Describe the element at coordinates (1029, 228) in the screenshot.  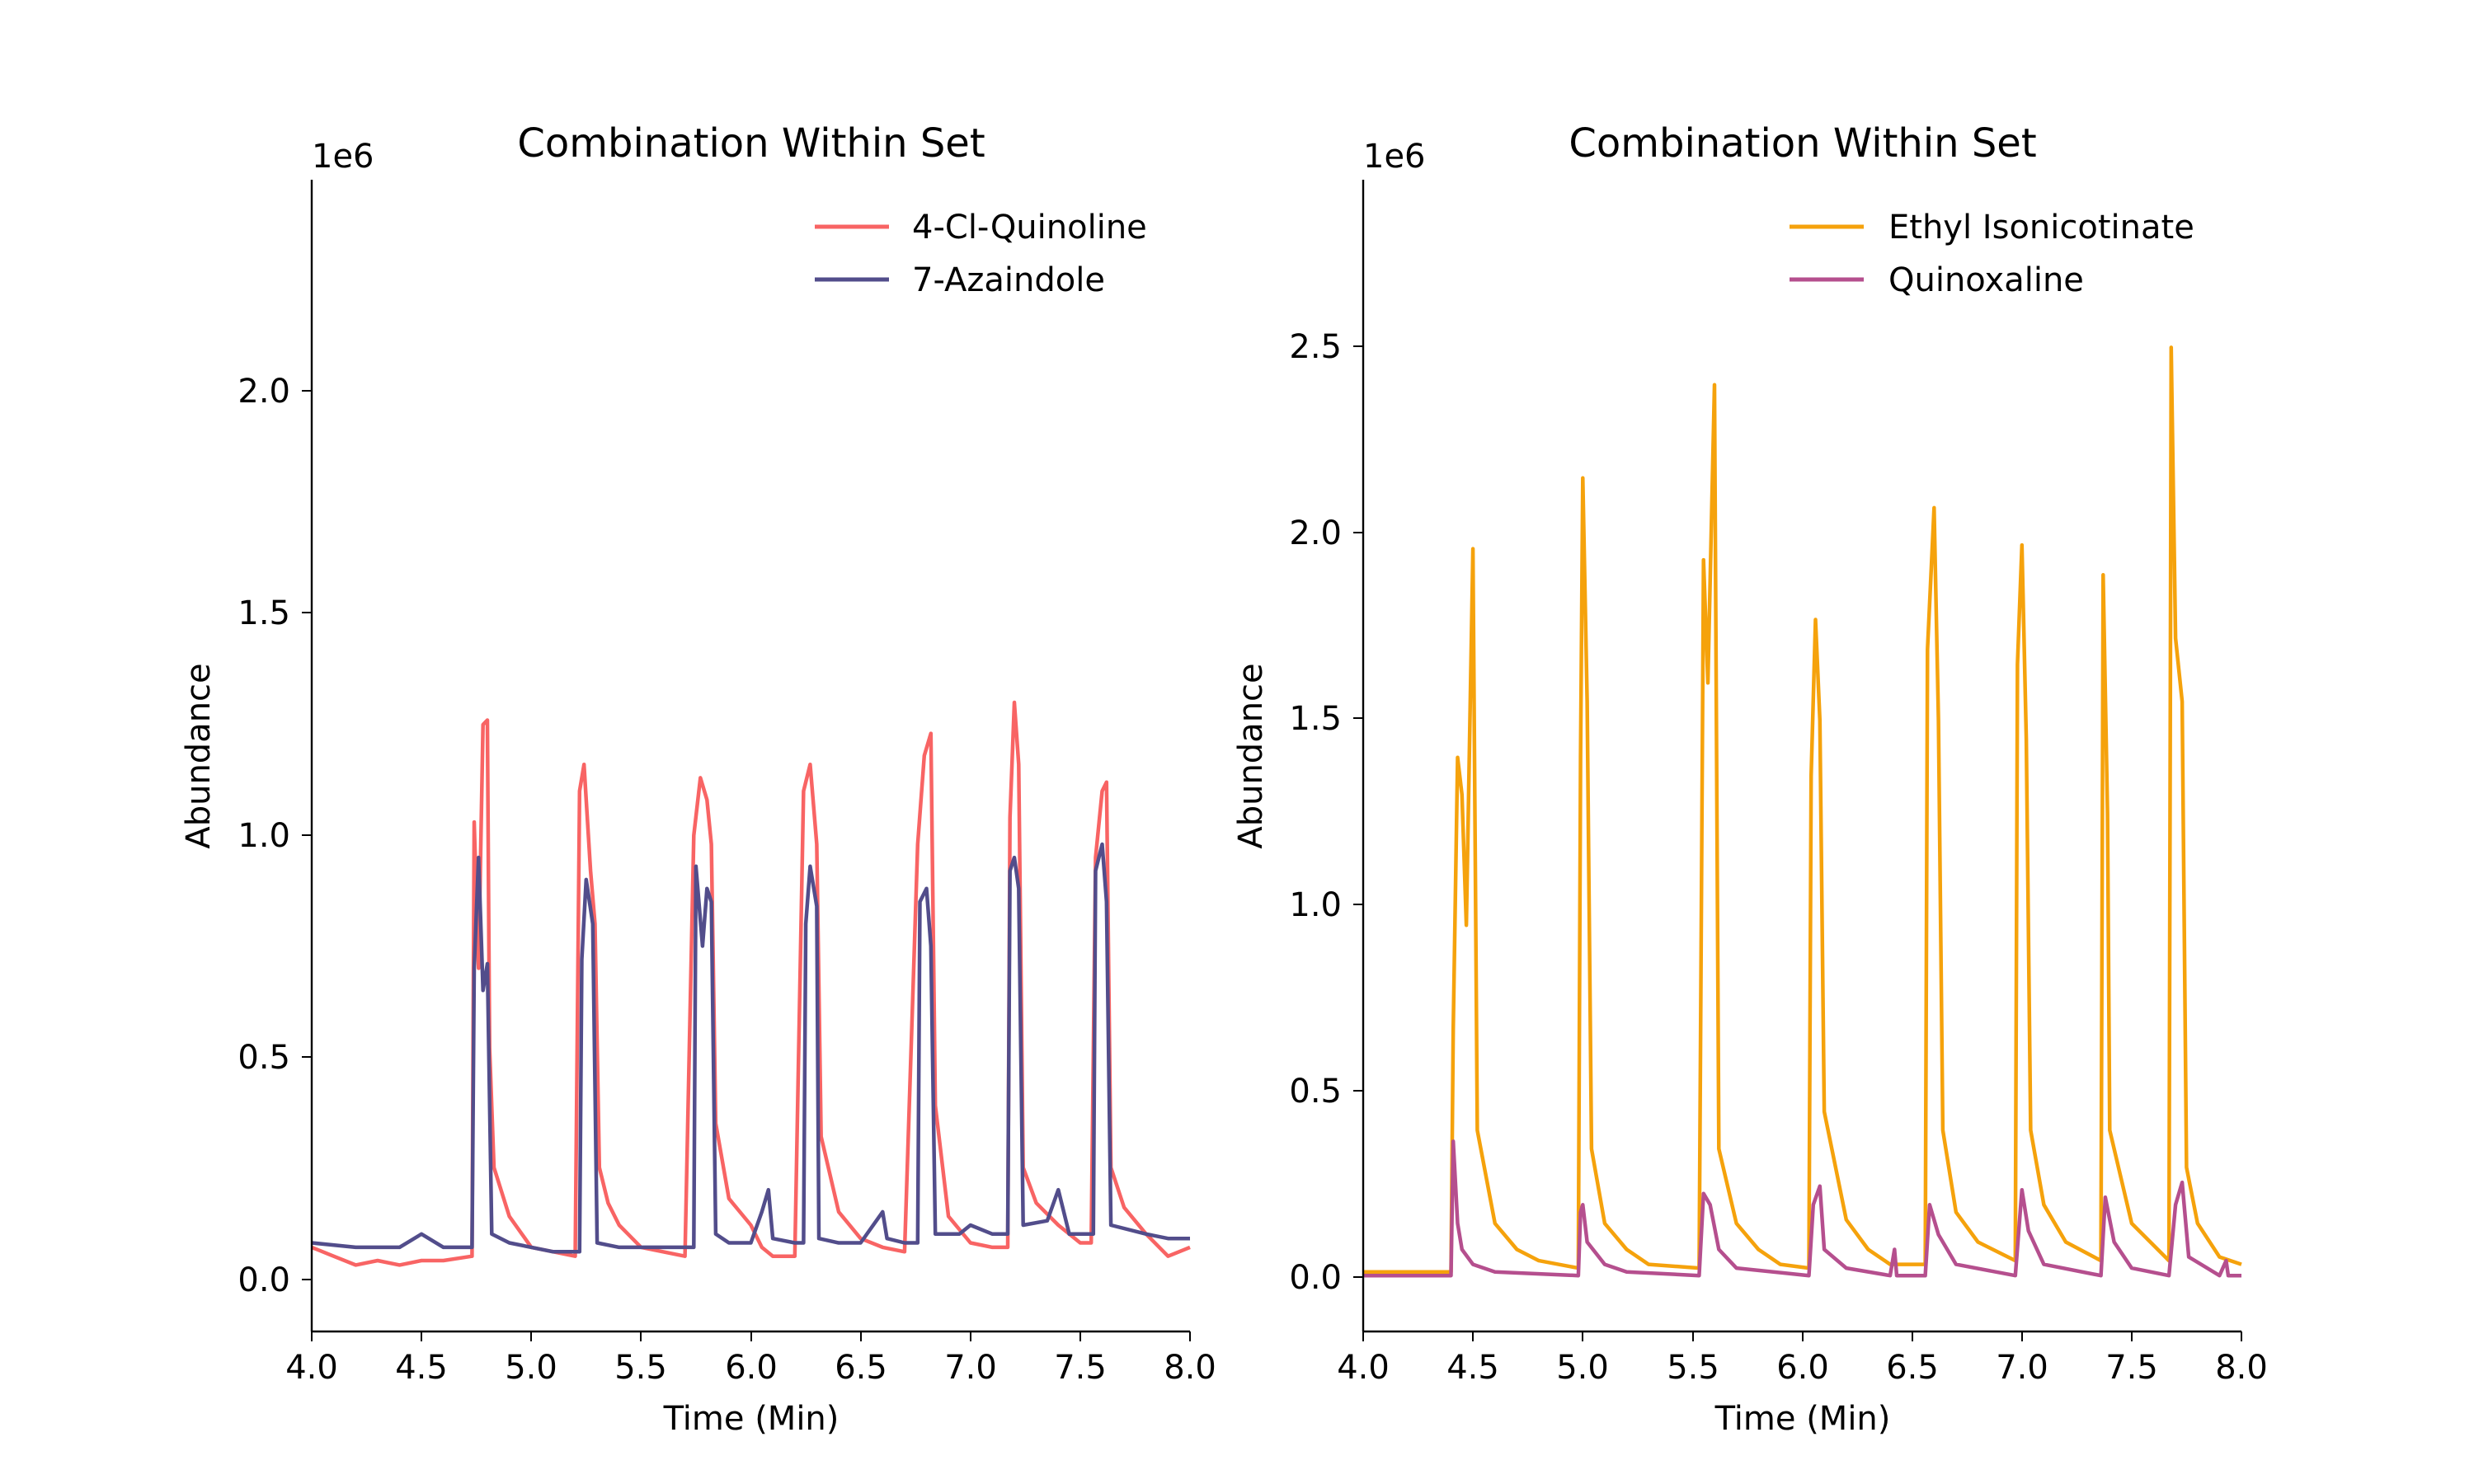
I see `legend-label: 4-Cl-Quinoline` at that location.